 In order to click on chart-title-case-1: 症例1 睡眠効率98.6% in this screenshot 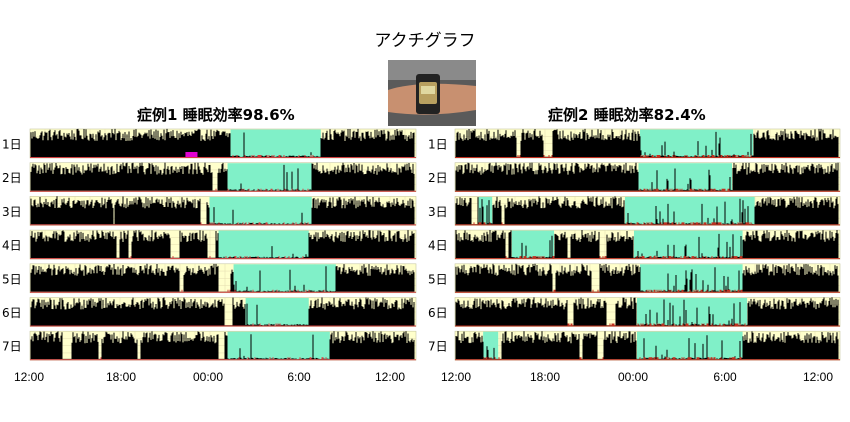, I will do `click(216, 115)`.